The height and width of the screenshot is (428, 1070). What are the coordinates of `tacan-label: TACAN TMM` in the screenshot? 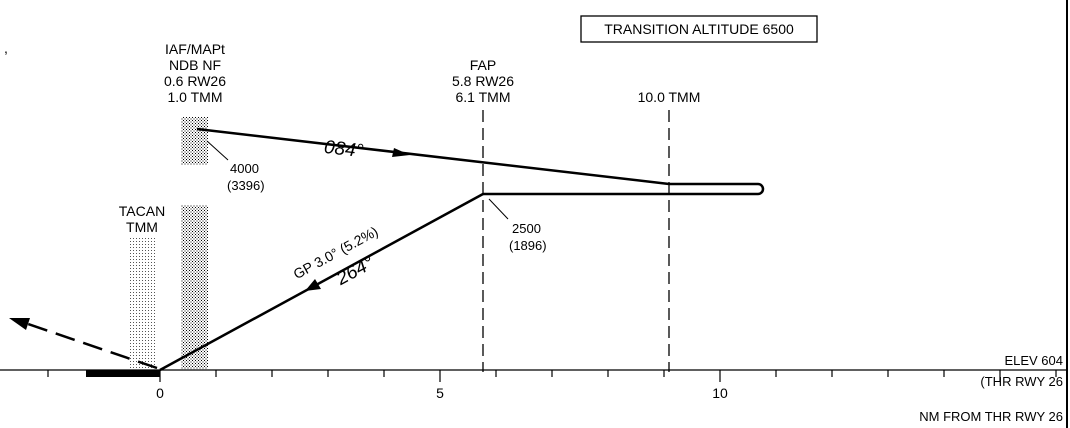 It's located at (142, 219).